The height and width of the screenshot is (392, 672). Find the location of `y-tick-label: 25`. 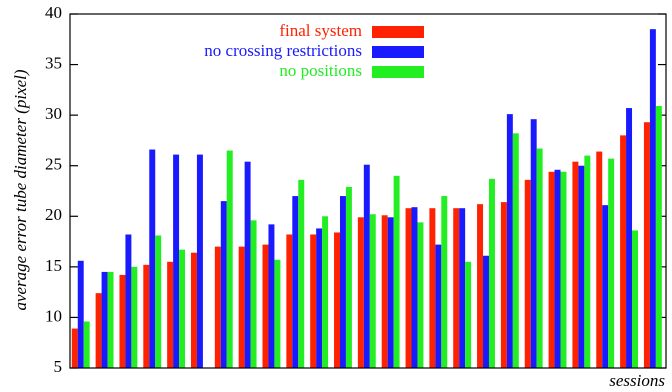

y-tick-label: 25 is located at coordinates (53, 164).